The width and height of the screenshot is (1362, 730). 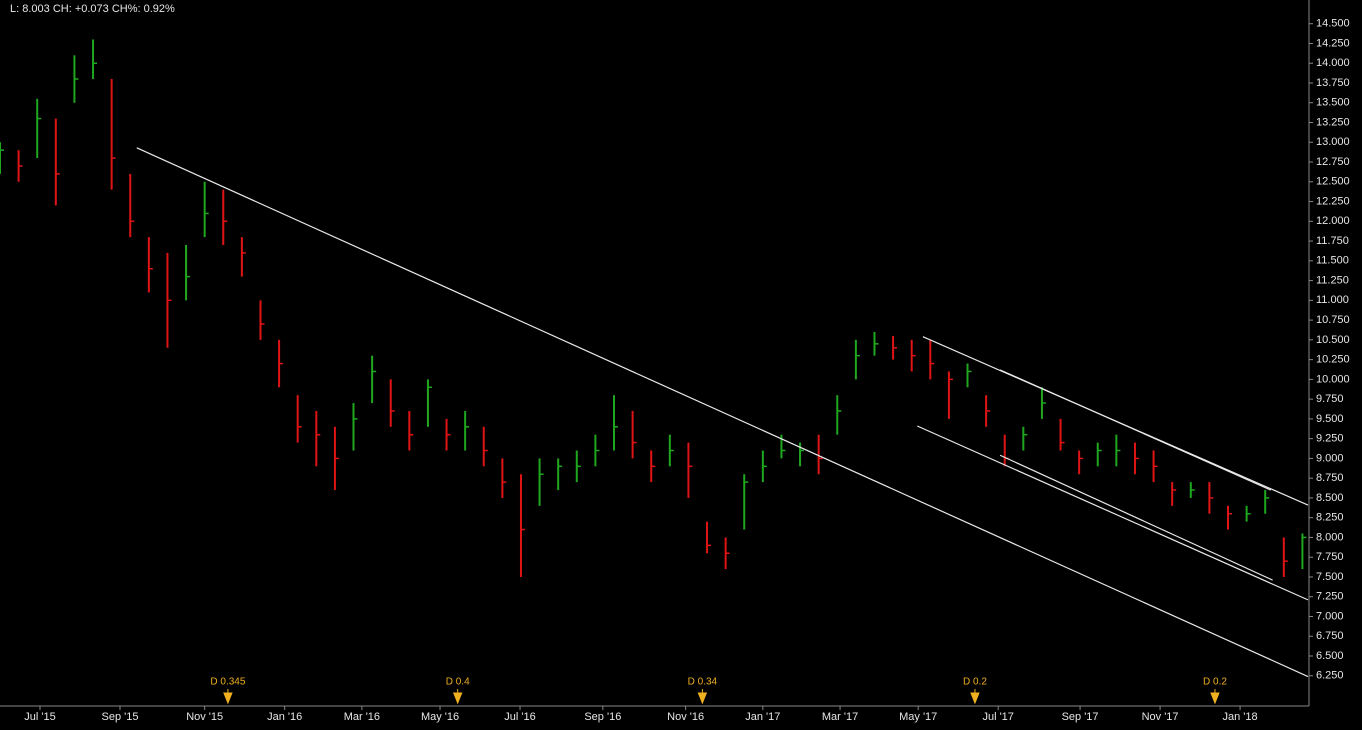 What do you see at coordinates (1333, 320) in the screenshot?
I see `y-tick-label: 10.750` at bounding box center [1333, 320].